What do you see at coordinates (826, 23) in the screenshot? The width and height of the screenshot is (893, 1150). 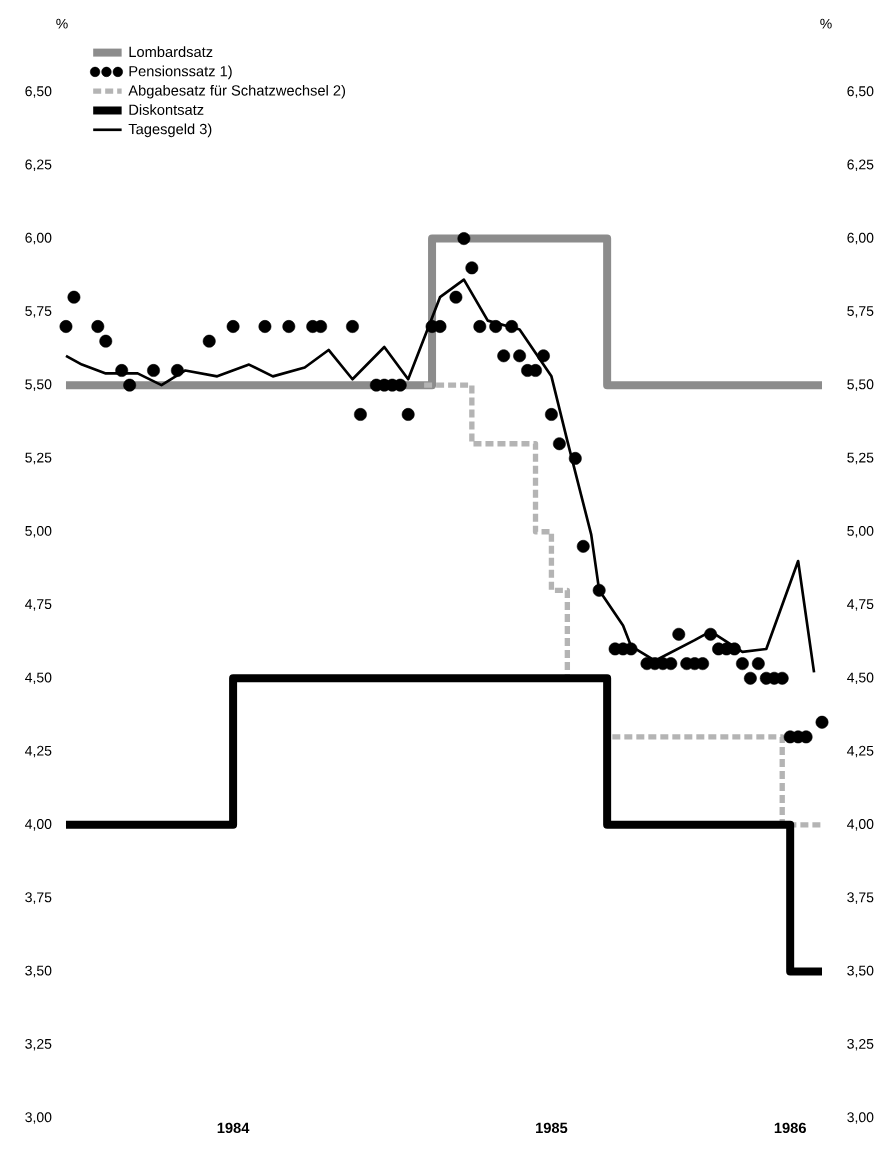 I see `y2-axis-title: %` at bounding box center [826, 23].